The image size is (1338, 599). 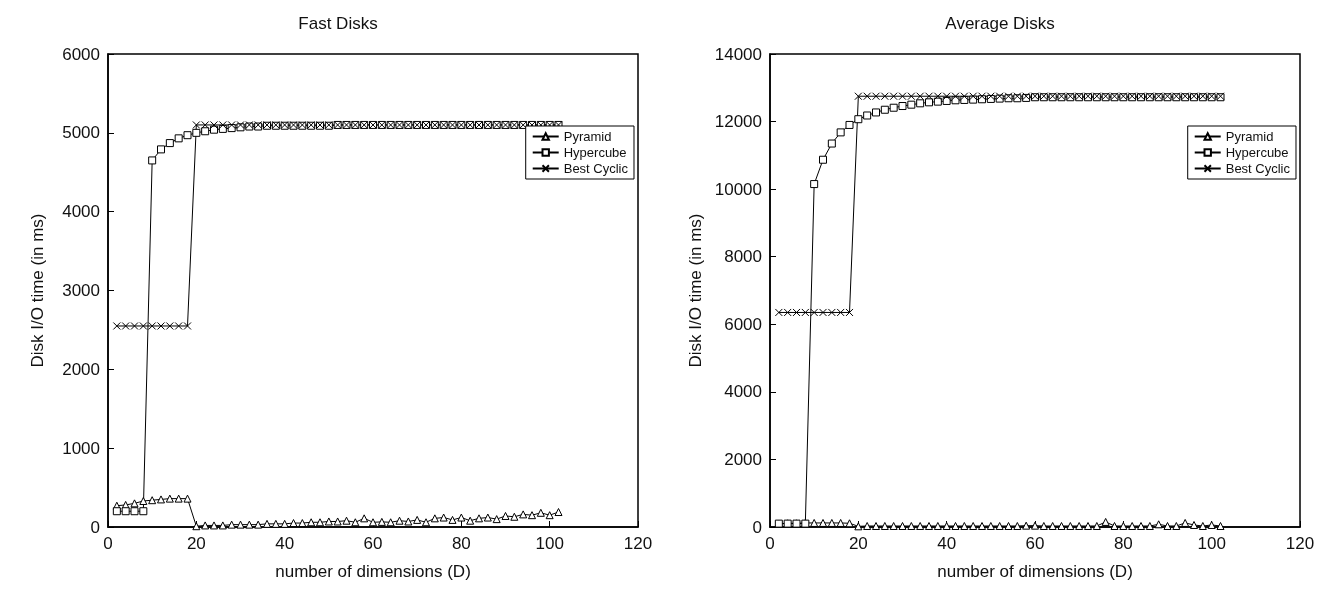 I want to click on chart-title: Average Disks, so click(x=1000, y=23).